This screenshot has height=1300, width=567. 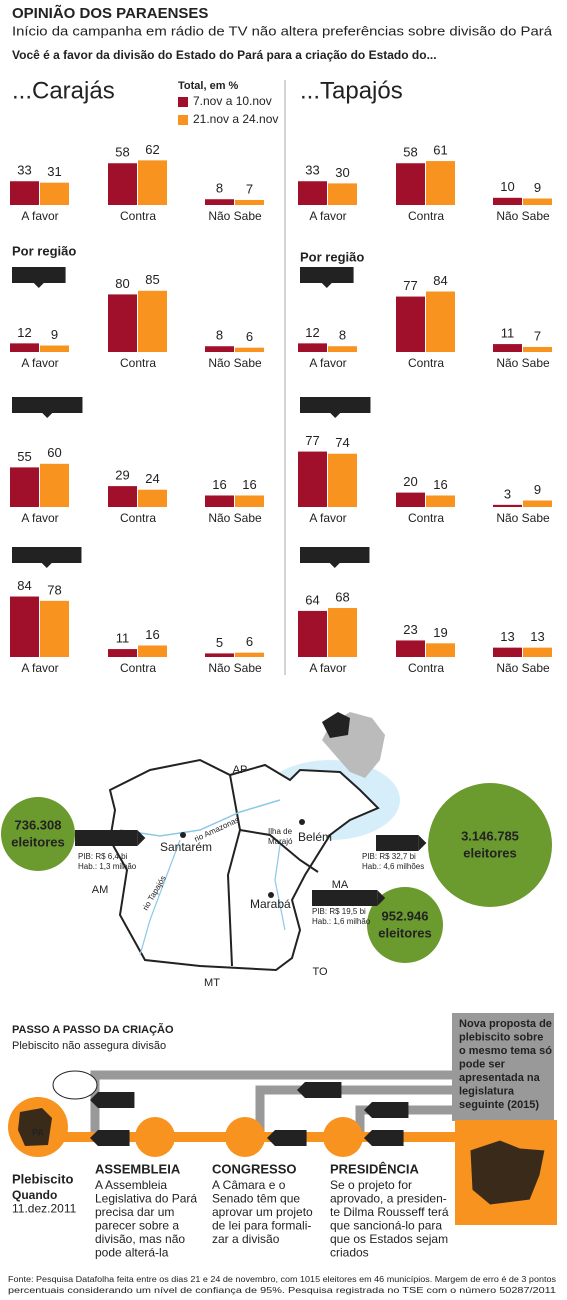 I want to click on electors-count: 952.946, so click(x=405, y=915).